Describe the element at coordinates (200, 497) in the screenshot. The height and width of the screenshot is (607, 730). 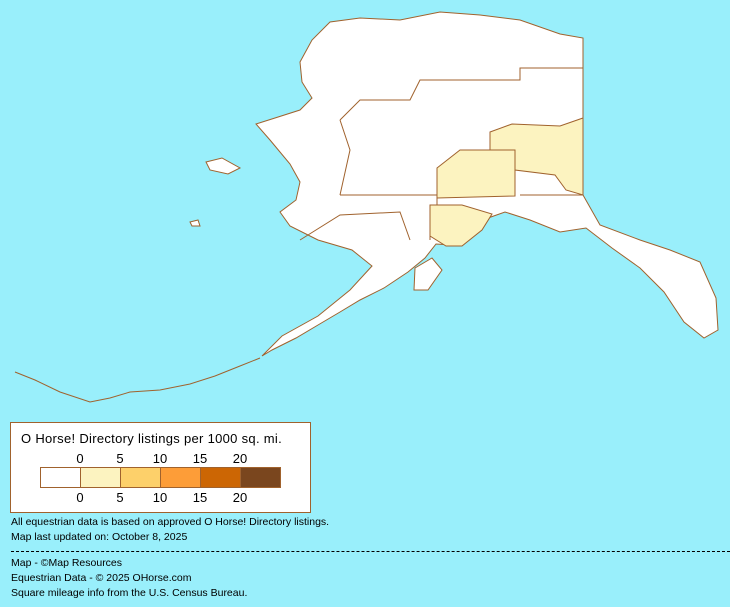
I see `legend-bottom-tick: 15` at that location.